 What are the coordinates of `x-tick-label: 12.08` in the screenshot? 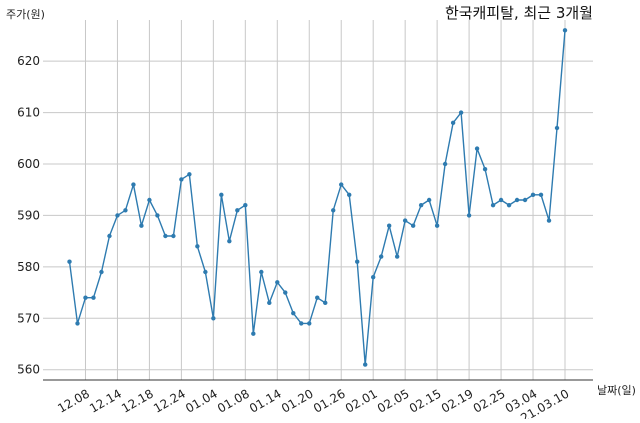 It's located at (73, 400).